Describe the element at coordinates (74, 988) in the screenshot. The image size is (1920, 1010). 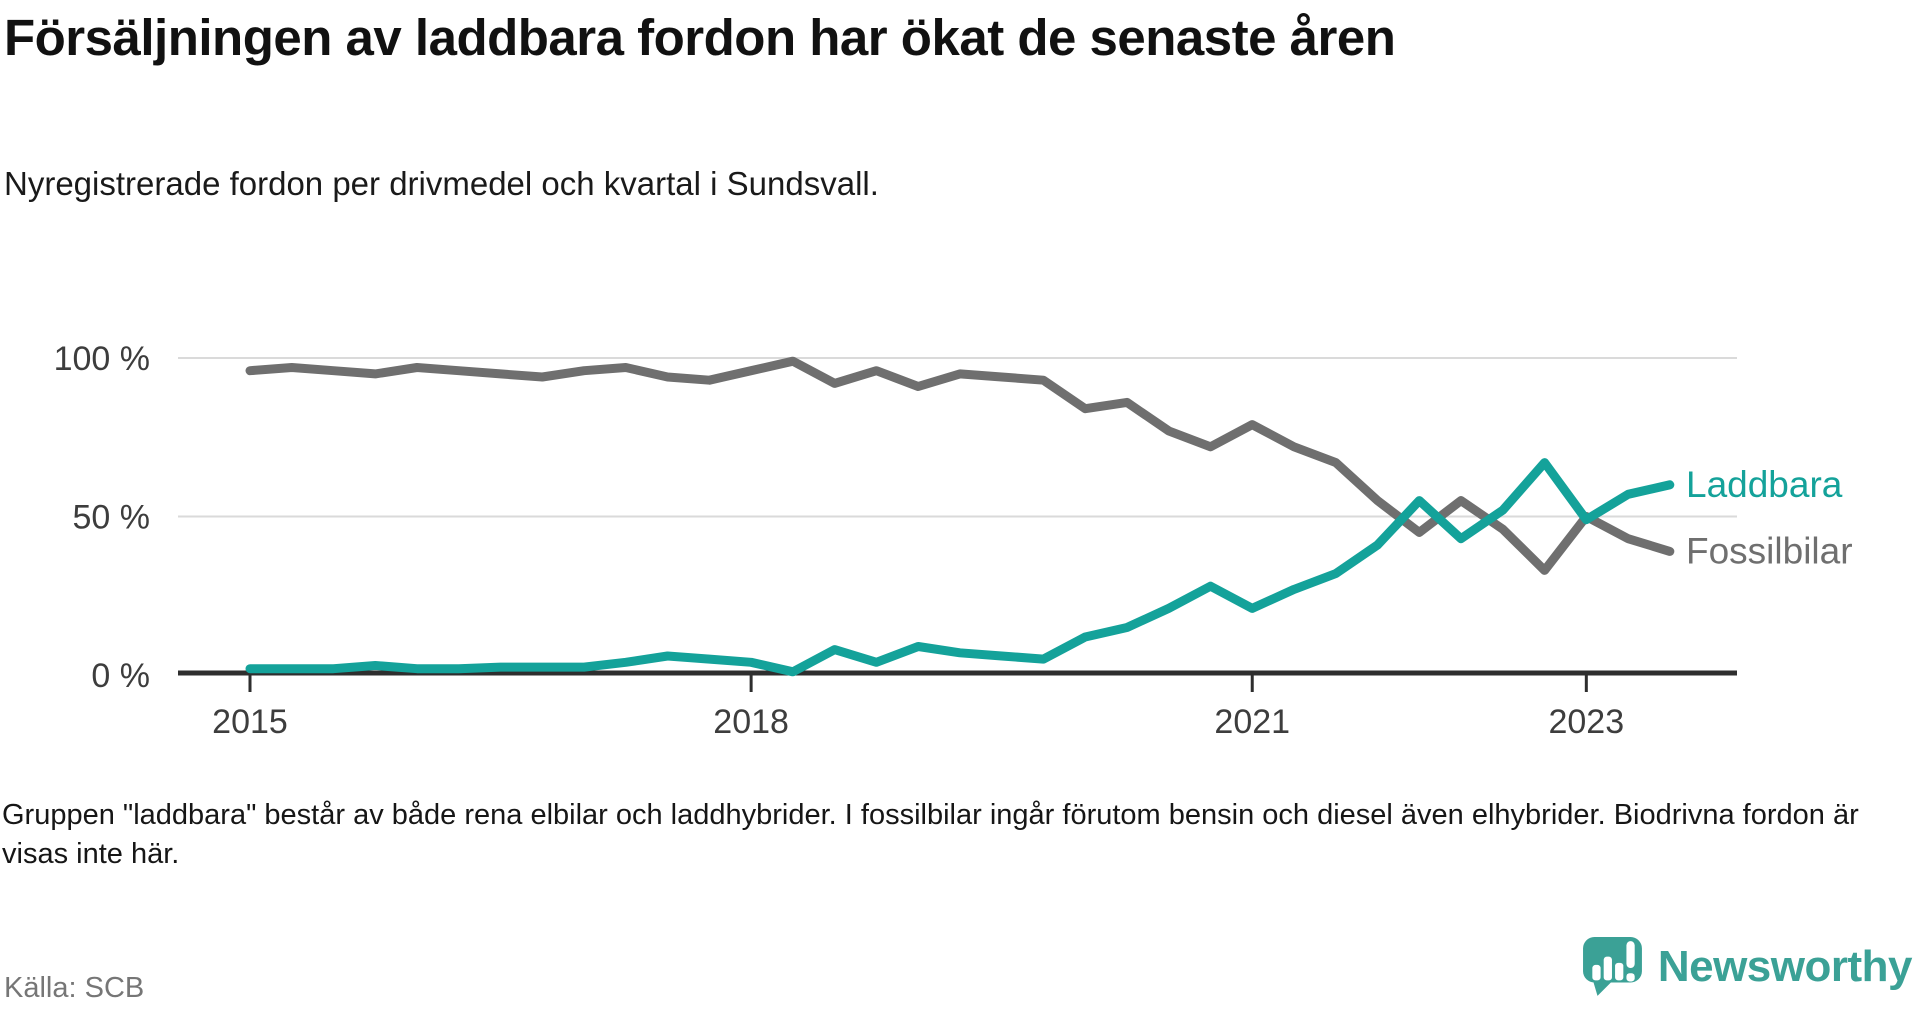
I see `source-credit: Källa: SCB` at that location.